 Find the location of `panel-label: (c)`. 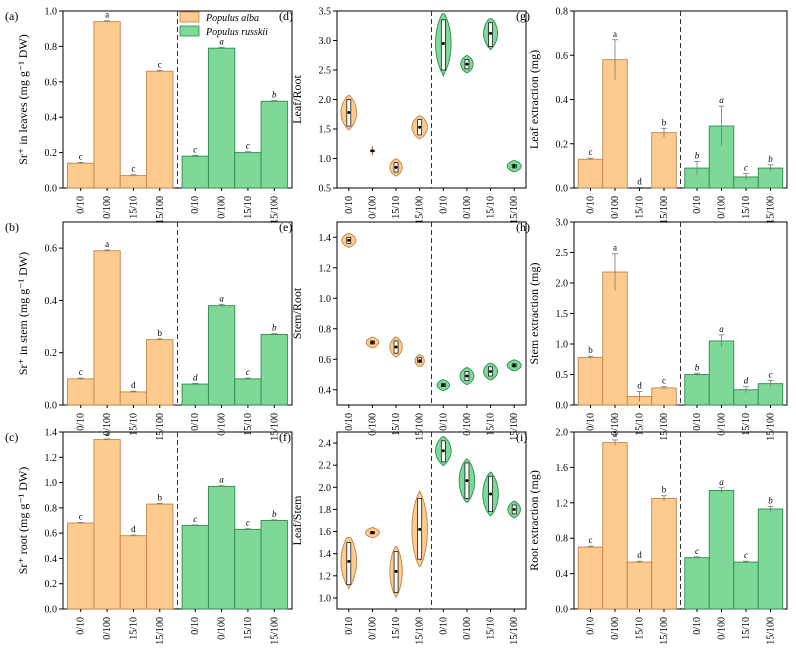

panel-label: (c) is located at coordinates (11, 437).